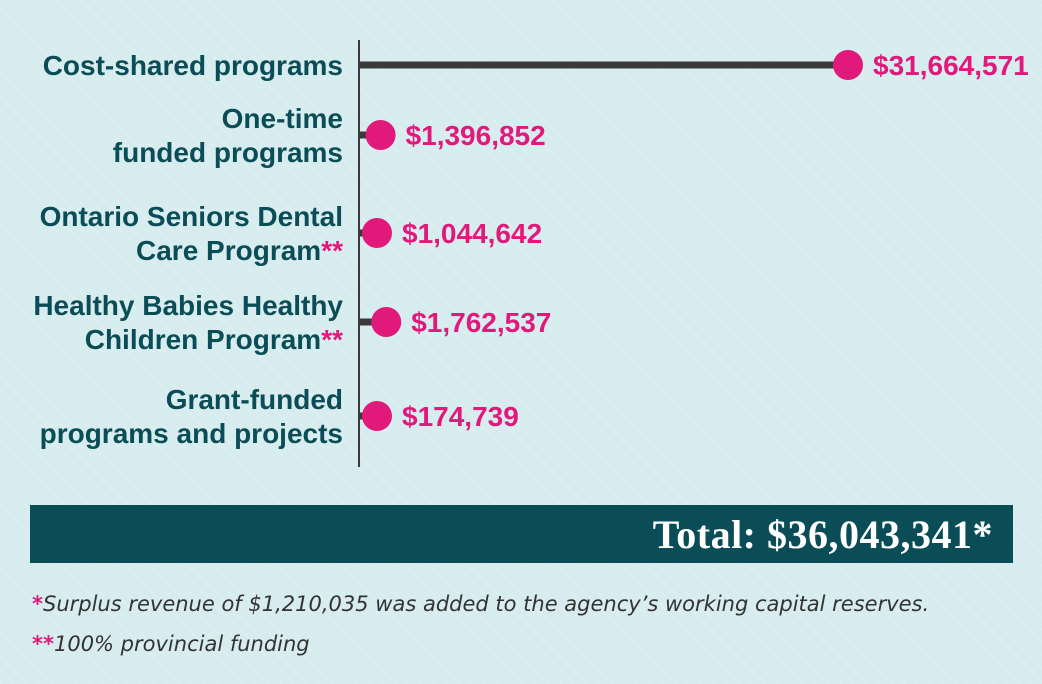 This screenshot has width=1042, height=684. What do you see at coordinates (254, 399) in the screenshot?
I see `category-label: Grant-funded` at bounding box center [254, 399].